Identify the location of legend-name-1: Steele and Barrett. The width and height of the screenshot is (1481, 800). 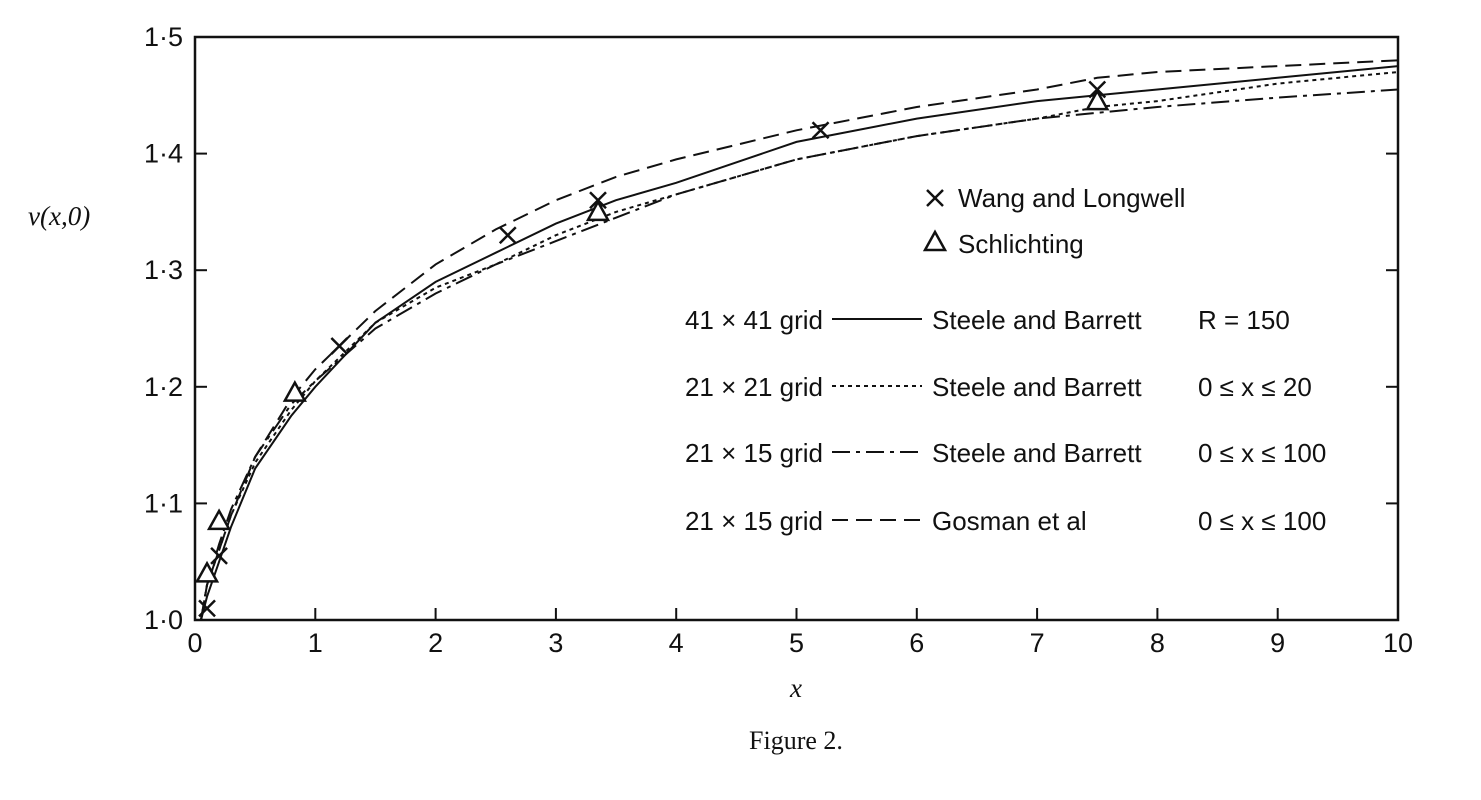
(1037, 320).